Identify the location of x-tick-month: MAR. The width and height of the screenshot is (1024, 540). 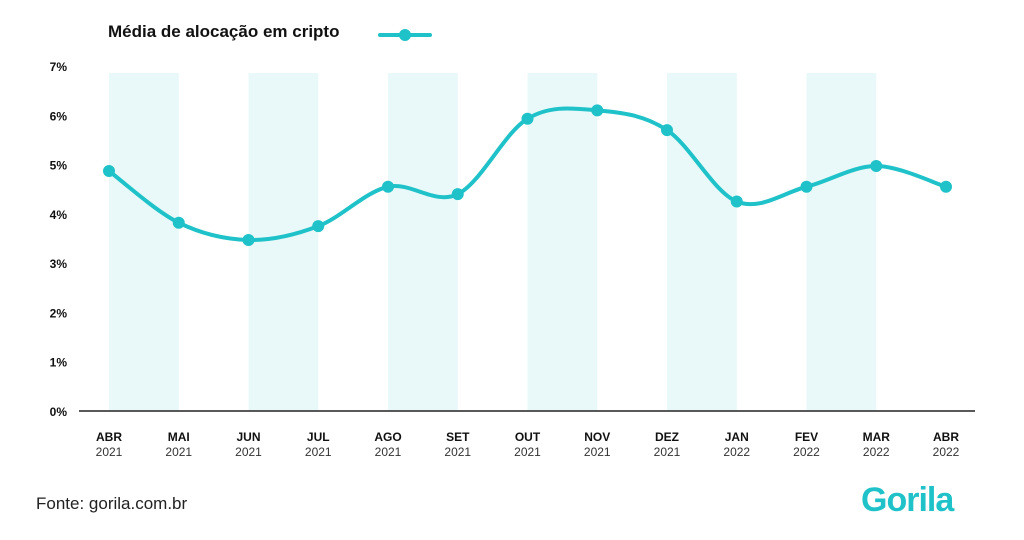
(877, 437).